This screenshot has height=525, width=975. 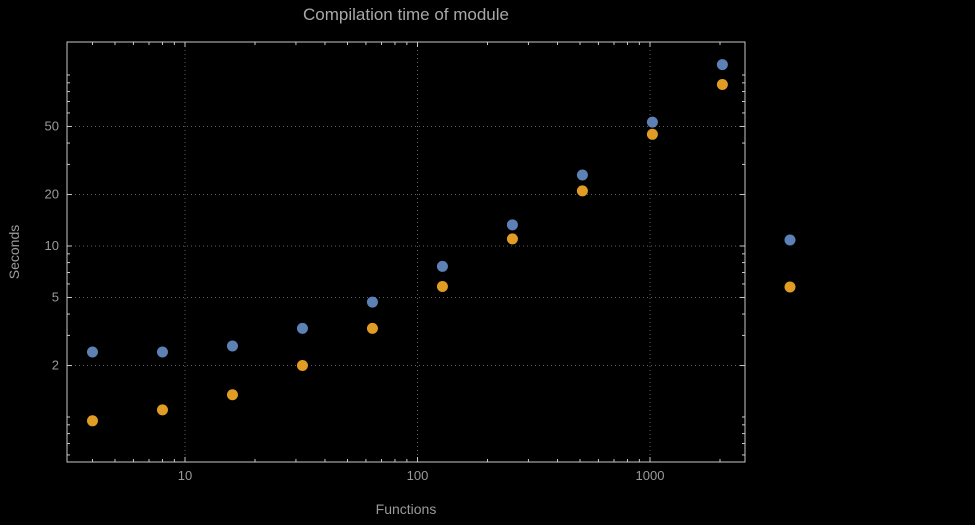 What do you see at coordinates (406, 509) in the screenshot?
I see `x-axis-label: Functions` at bounding box center [406, 509].